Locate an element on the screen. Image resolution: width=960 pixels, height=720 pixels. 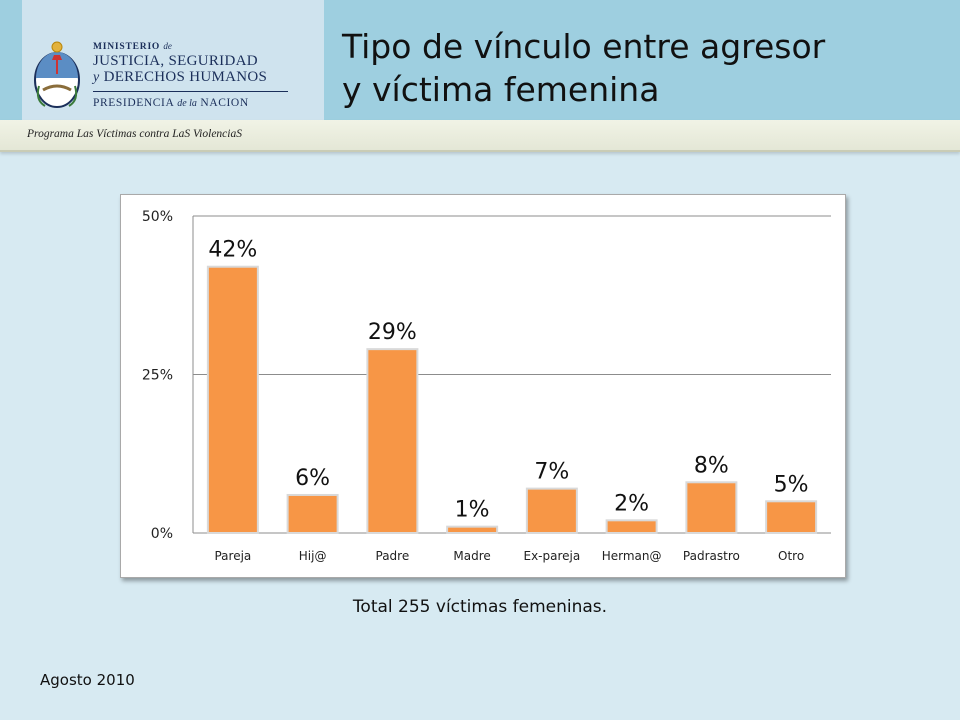
data-label: 42% is located at coordinates (232, 250).